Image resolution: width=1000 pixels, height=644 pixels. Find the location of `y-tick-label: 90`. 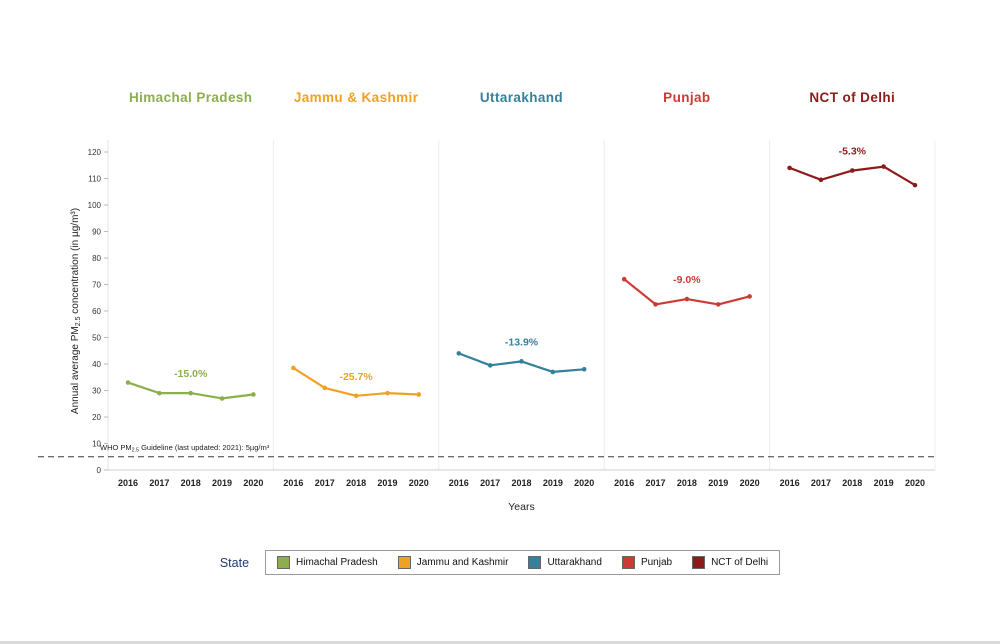

y-tick-label: 90 is located at coordinates (96, 231).